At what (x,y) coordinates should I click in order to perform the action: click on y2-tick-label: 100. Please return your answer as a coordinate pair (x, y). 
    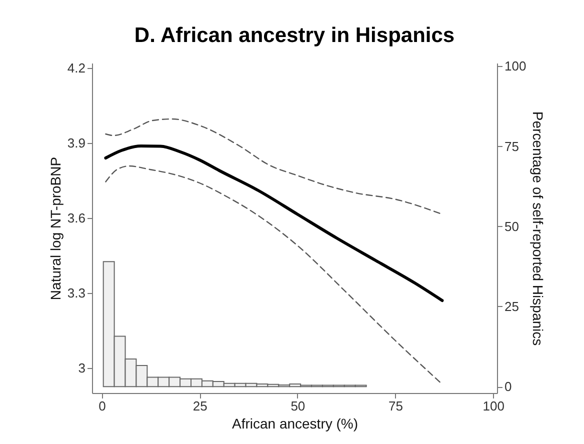
    Looking at the image, I should click on (515, 66).